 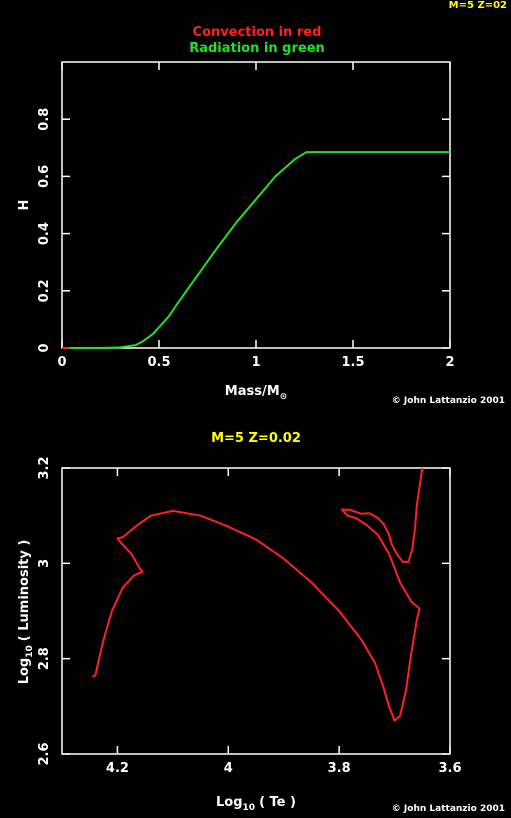 What do you see at coordinates (339, 768) in the screenshot?
I see `bottom-xtick-label-2: 3.8` at bounding box center [339, 768].